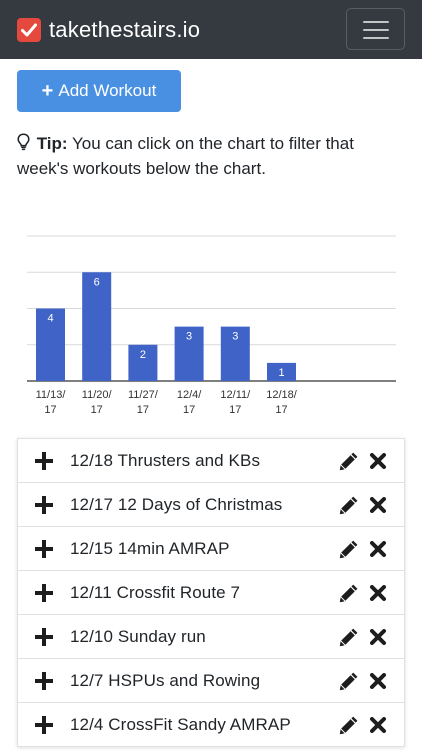 This screenshot has width=422, height=750. Describe the element at coordinates (52, 143) in the screenshot. I see `tip-label: Tip:` at that location.